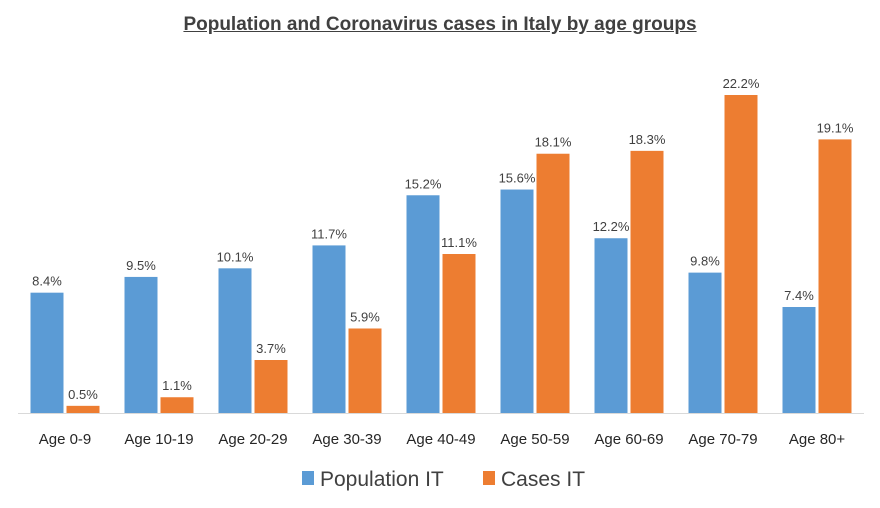 Image resolution: width=880 pixels, height=508 pixels. Describe the element at coordinates (705, 261) in the screenshot. I see `data-label-population-7: 9.8%` at that location.